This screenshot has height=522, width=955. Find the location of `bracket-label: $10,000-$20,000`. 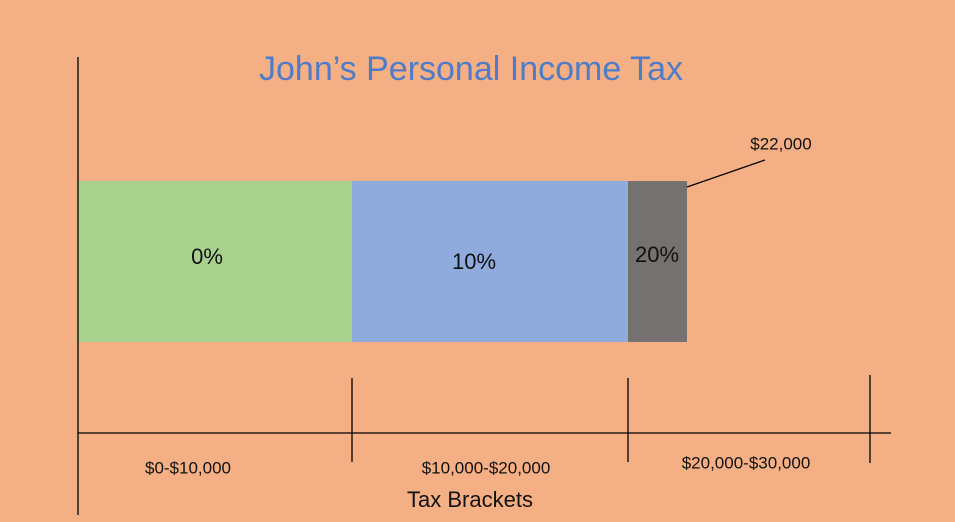

bracket-label: $10,000-$20,000 is located at coordinates (486, 467).